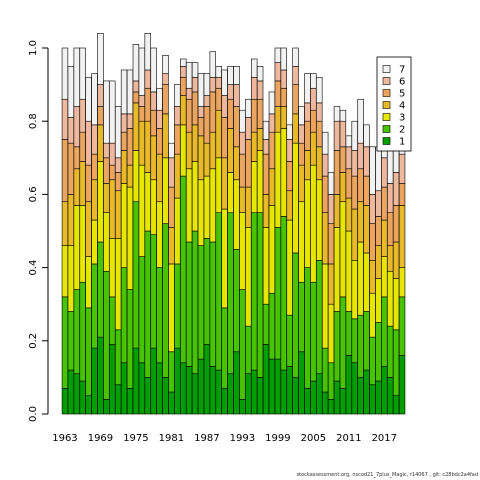 The image size is (480, 480). What do you see at coordinates (277, 438) in the screenshot?
I see `x-tick-label: 1999` at bounding box center [277, 438].